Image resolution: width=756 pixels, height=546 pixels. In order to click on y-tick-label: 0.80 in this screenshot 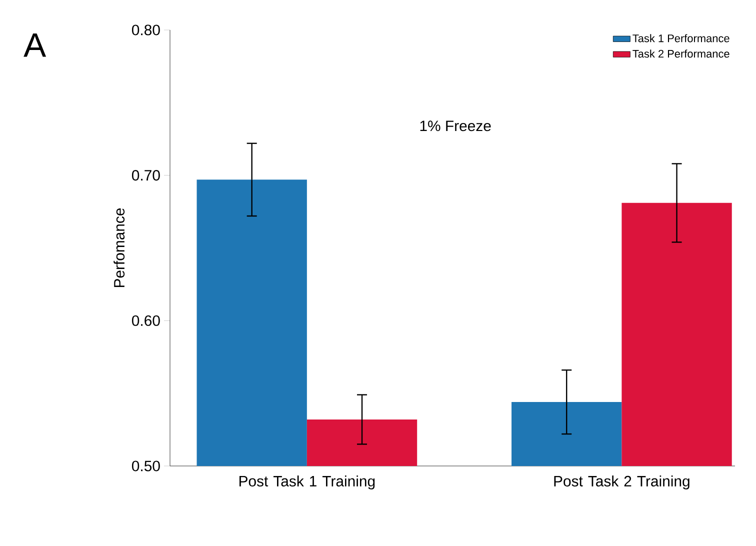, I will do `click(146, 30)`.